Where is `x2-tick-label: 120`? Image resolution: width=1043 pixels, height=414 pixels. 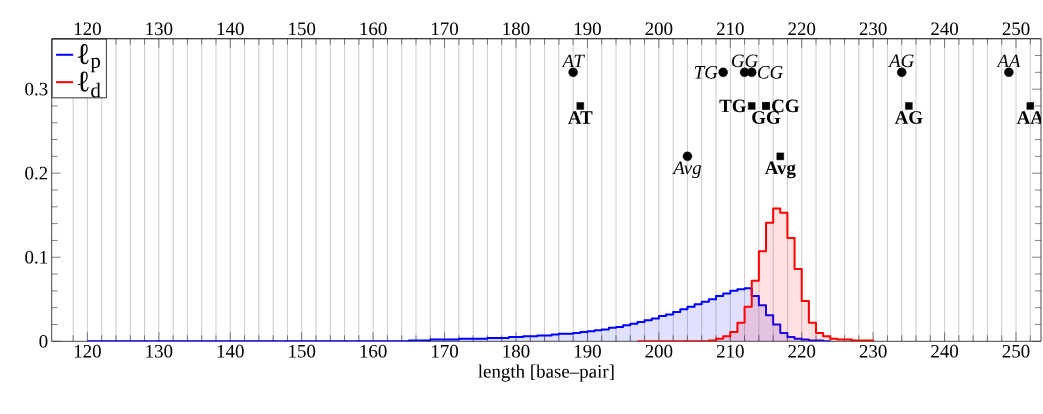 x2-tick-label: 120 is located at coordinates (87, 351).